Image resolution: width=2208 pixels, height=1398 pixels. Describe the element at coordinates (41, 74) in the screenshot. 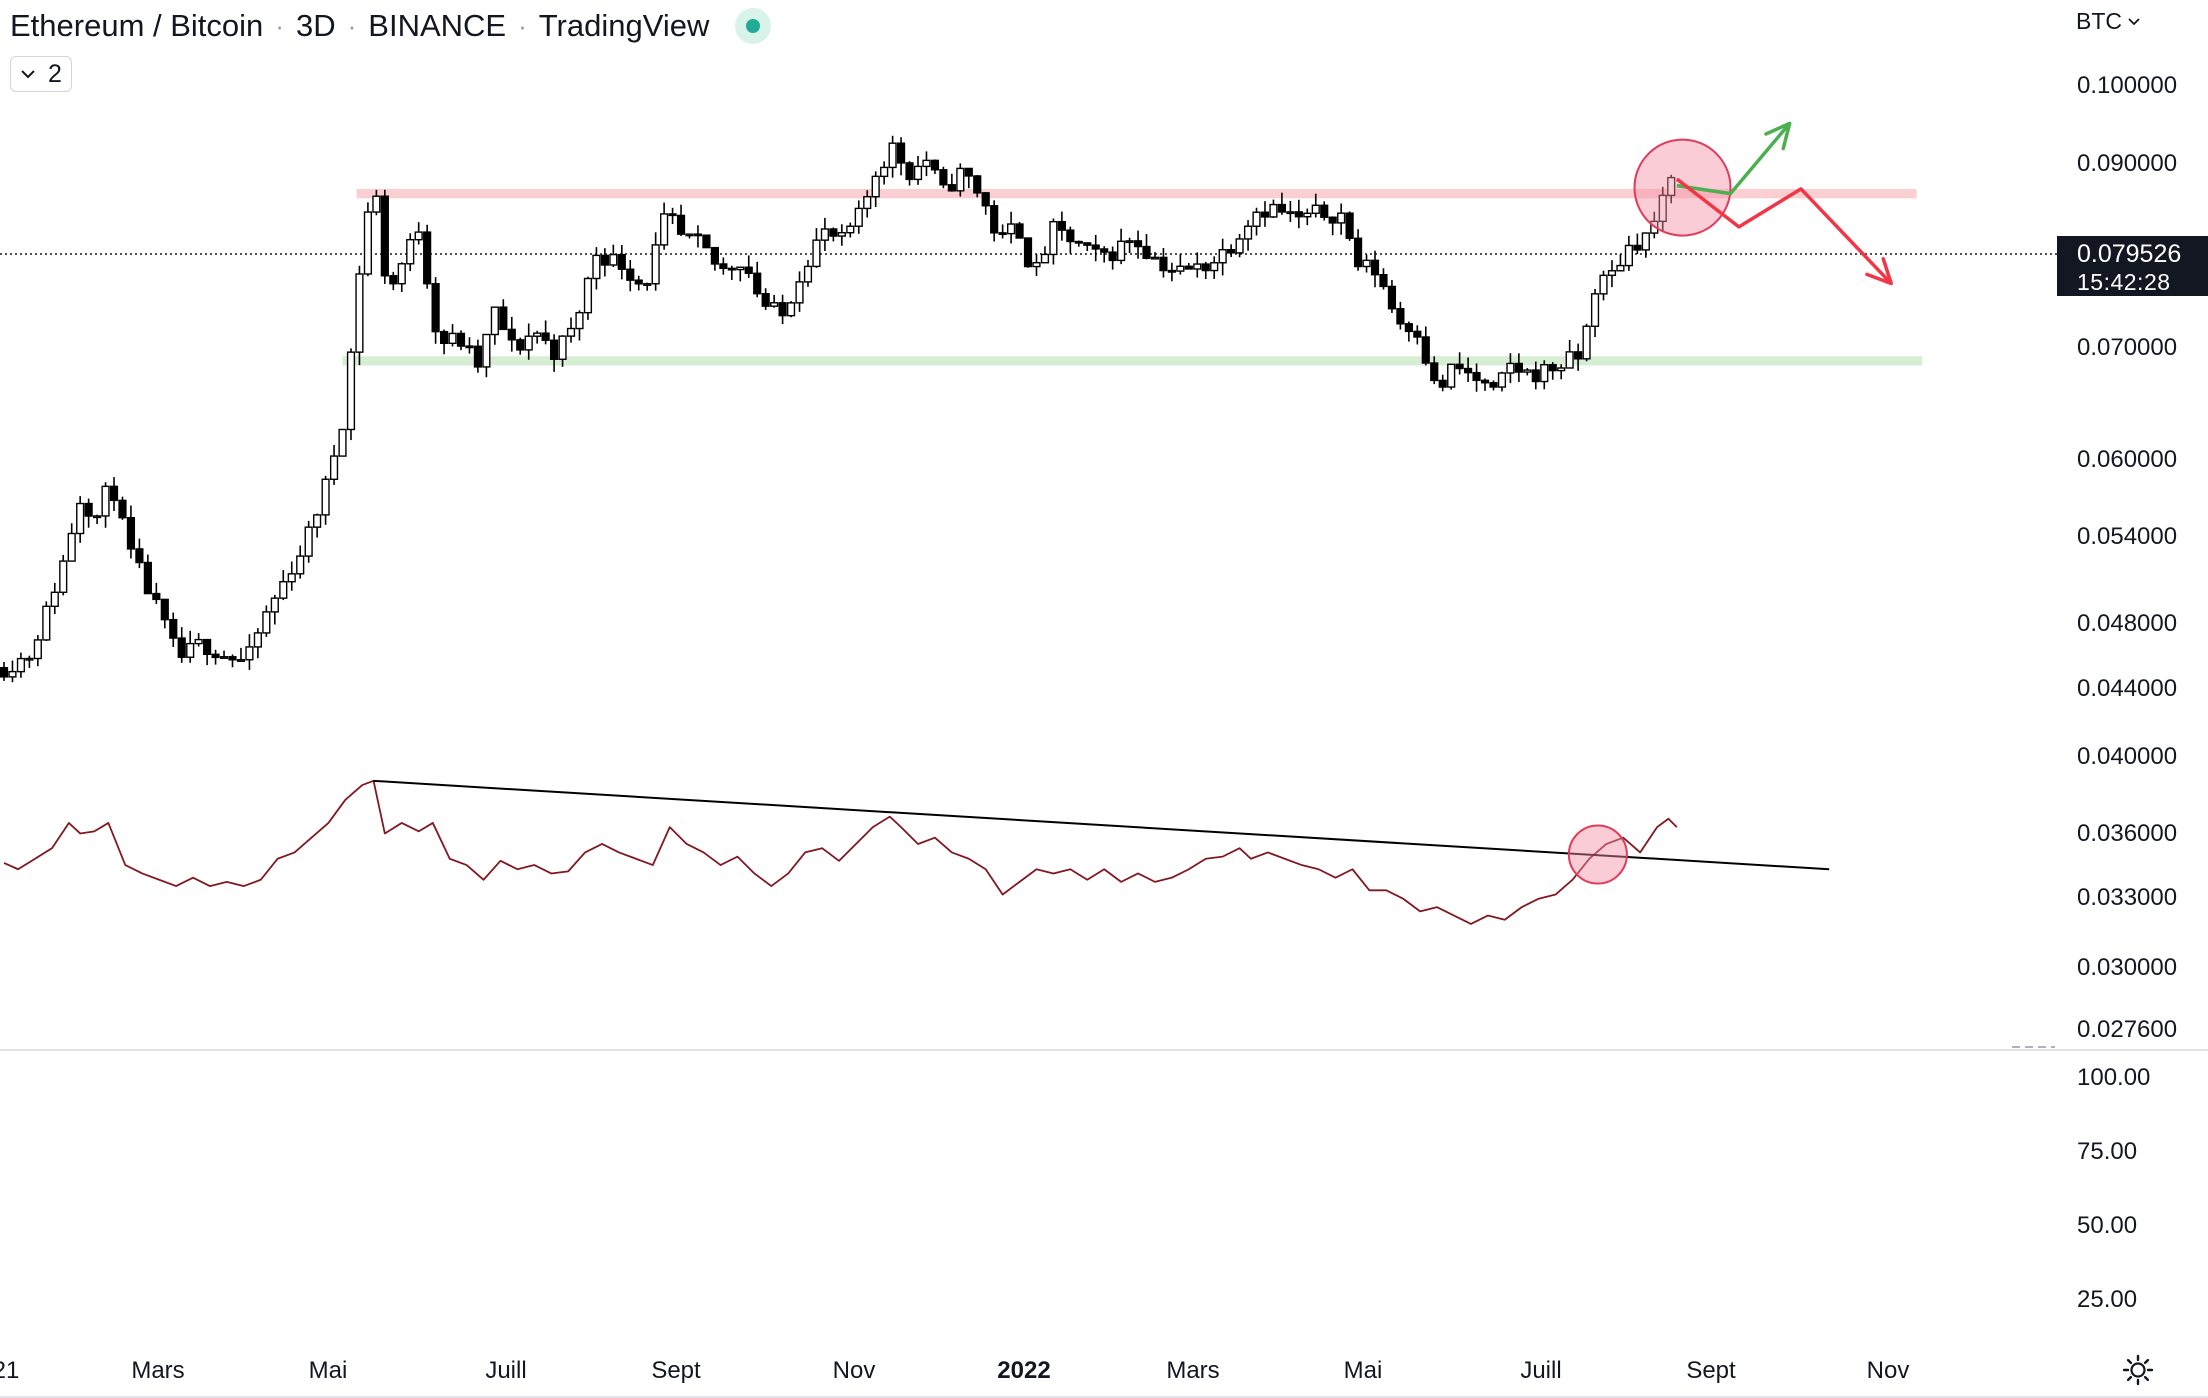

I see `collapse-indicators-button: 2` at that location.